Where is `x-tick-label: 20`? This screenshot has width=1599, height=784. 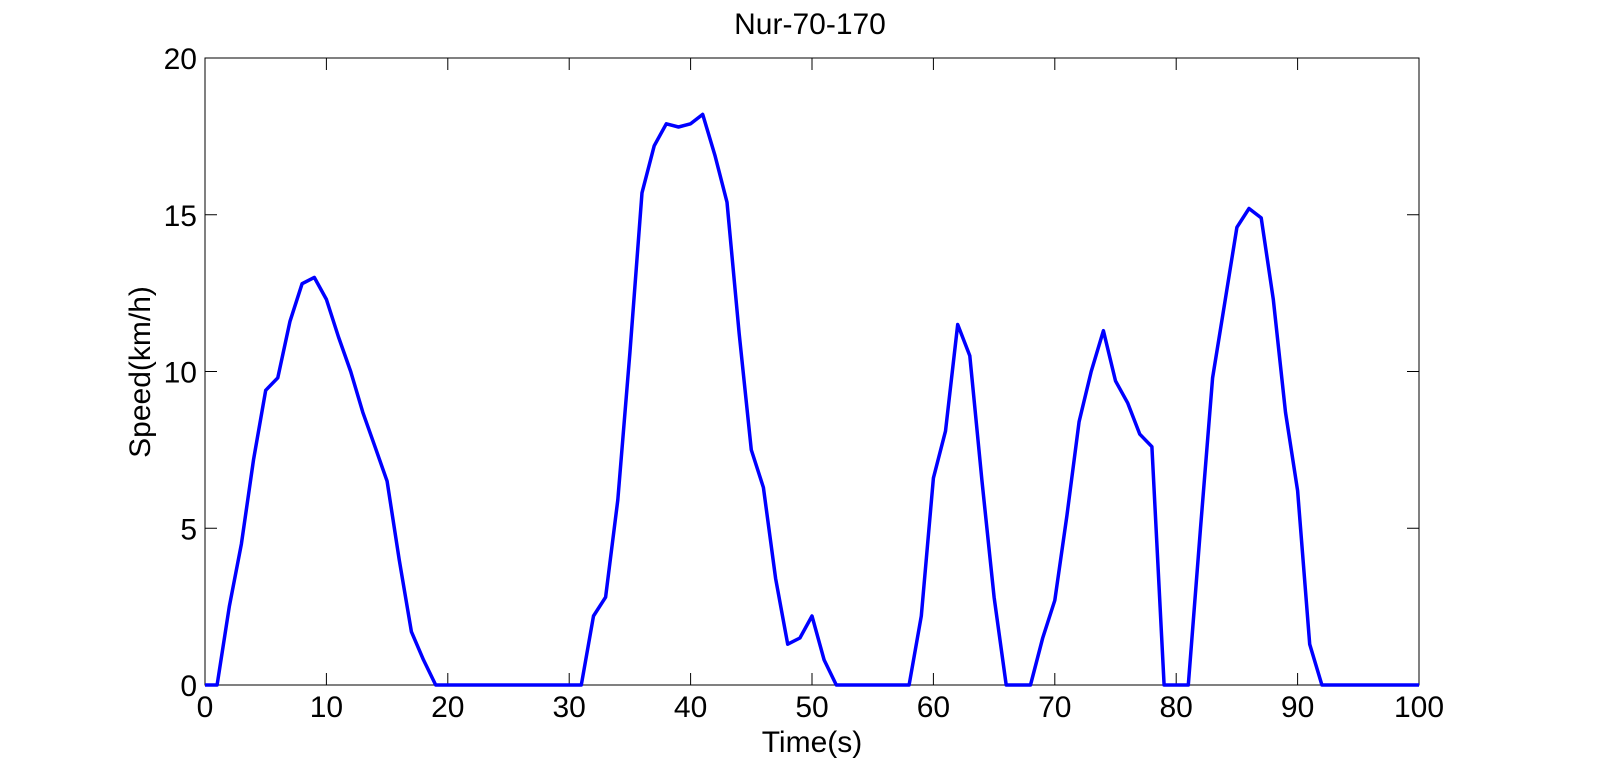 x-tick-label: 20 is located at coordinates (447, 707).